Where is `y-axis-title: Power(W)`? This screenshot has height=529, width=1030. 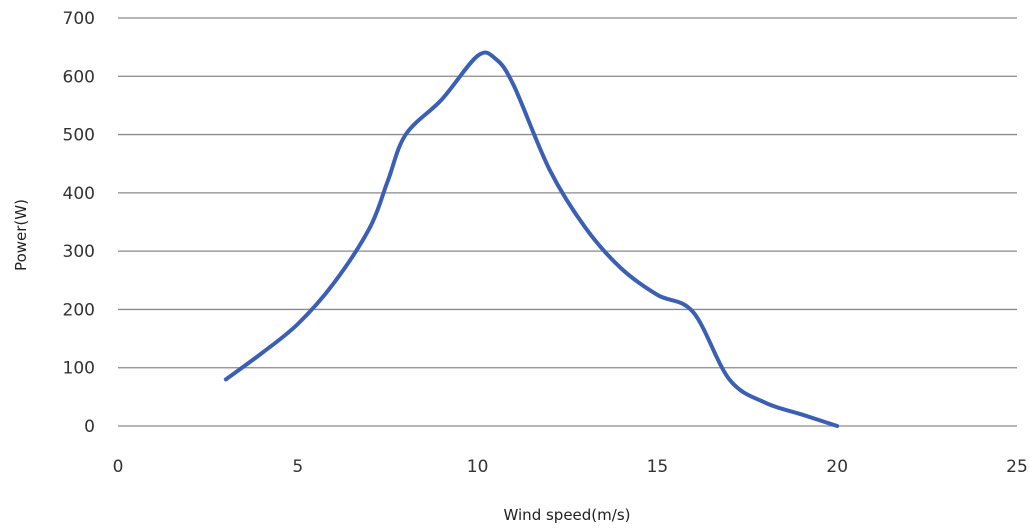 y-axis-title: Power(W) is located at coordinates (21, 235).